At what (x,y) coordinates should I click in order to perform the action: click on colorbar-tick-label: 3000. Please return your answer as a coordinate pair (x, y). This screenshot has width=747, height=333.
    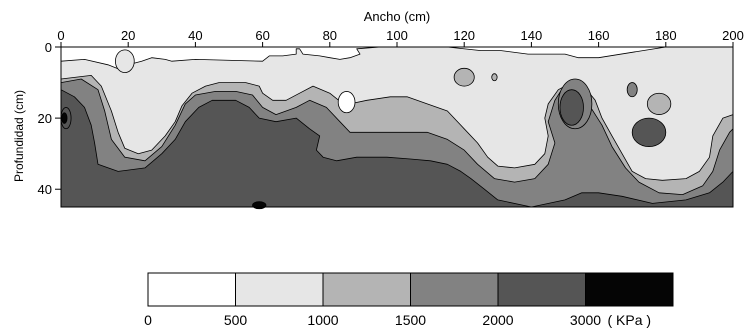
    Looking at the image, I should click on (585, 320).